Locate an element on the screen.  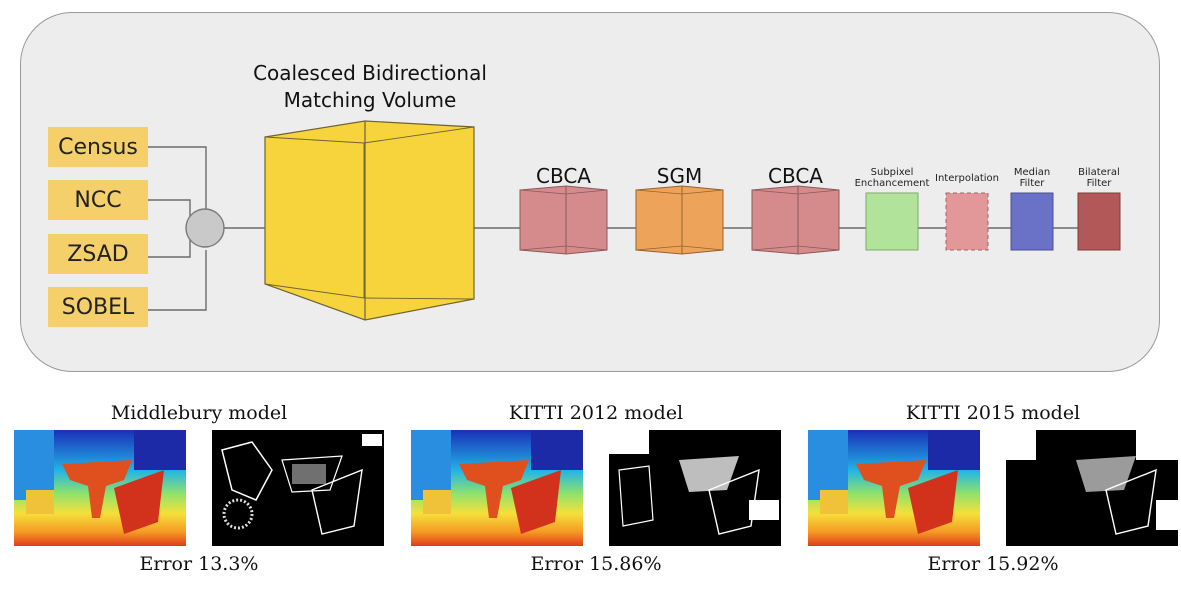
kitti2012-error-image is located at coordinates (695, 488).